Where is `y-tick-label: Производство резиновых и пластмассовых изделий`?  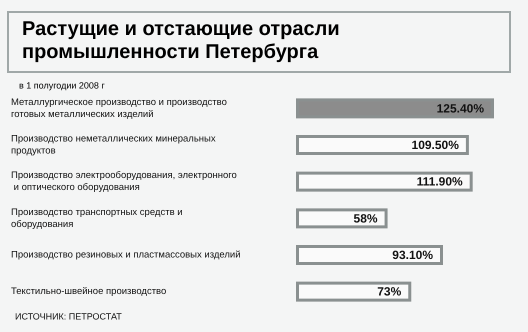 y-tick-label: Производство резиновых и пластмассовых изделий is located at coordinates (126, 255).